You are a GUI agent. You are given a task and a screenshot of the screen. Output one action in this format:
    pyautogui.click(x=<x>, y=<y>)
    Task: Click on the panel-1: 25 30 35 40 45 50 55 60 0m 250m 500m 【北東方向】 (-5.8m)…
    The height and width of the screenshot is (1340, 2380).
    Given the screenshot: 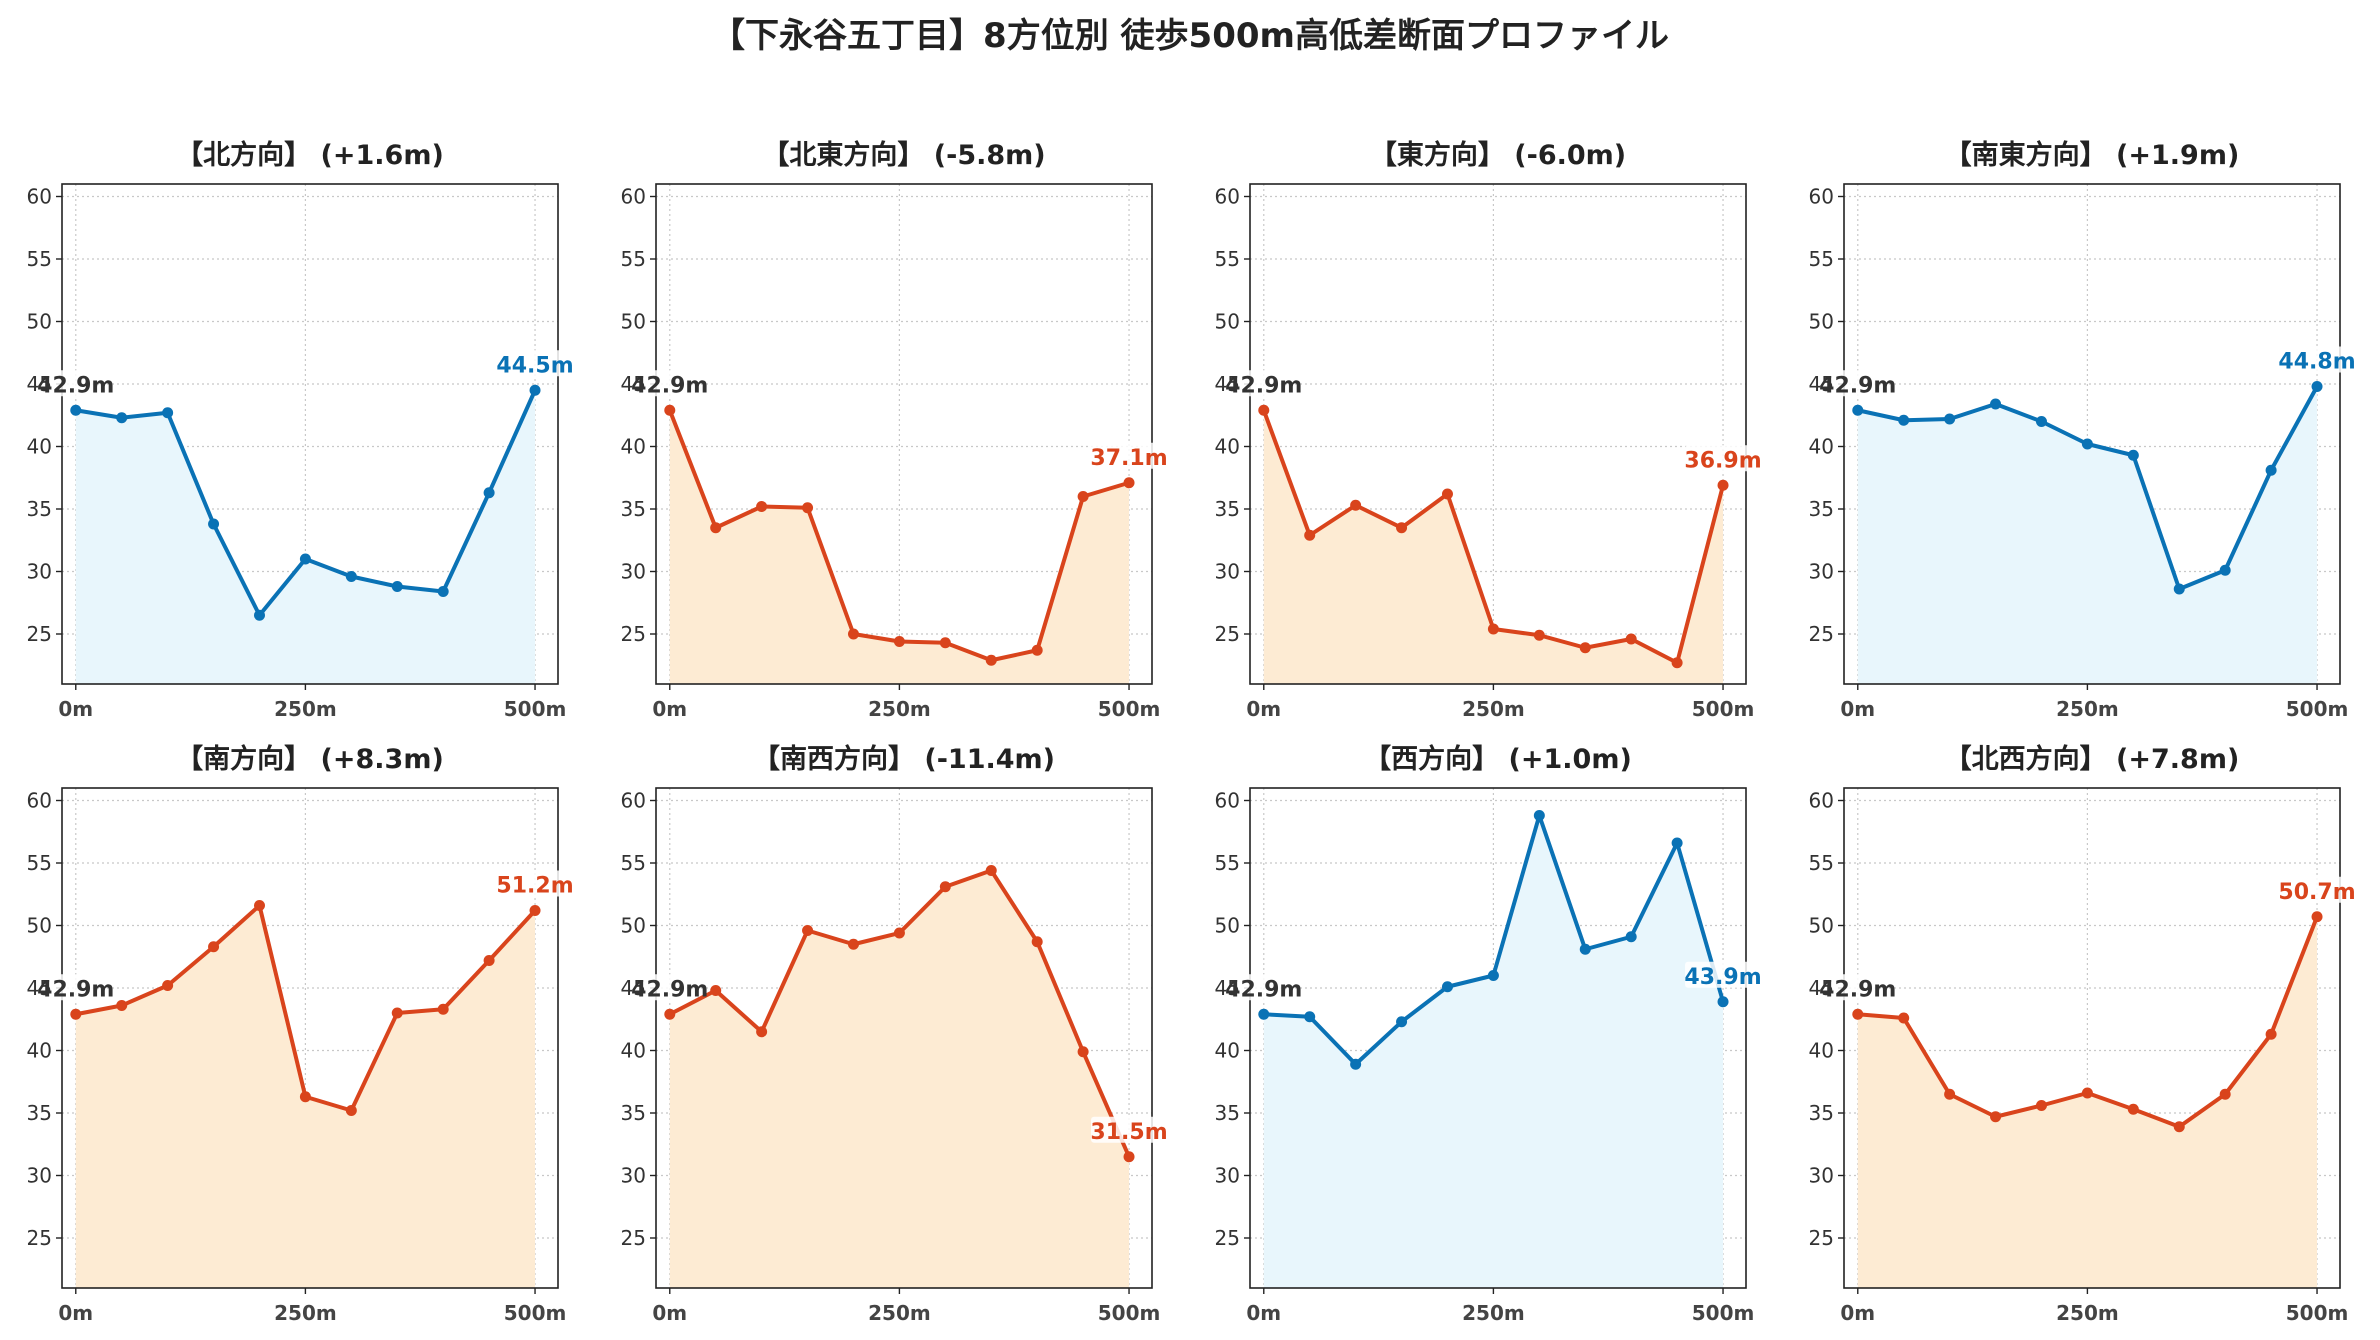 What is the action you would take?
    pyautogui.click(x=894, y=430)
    